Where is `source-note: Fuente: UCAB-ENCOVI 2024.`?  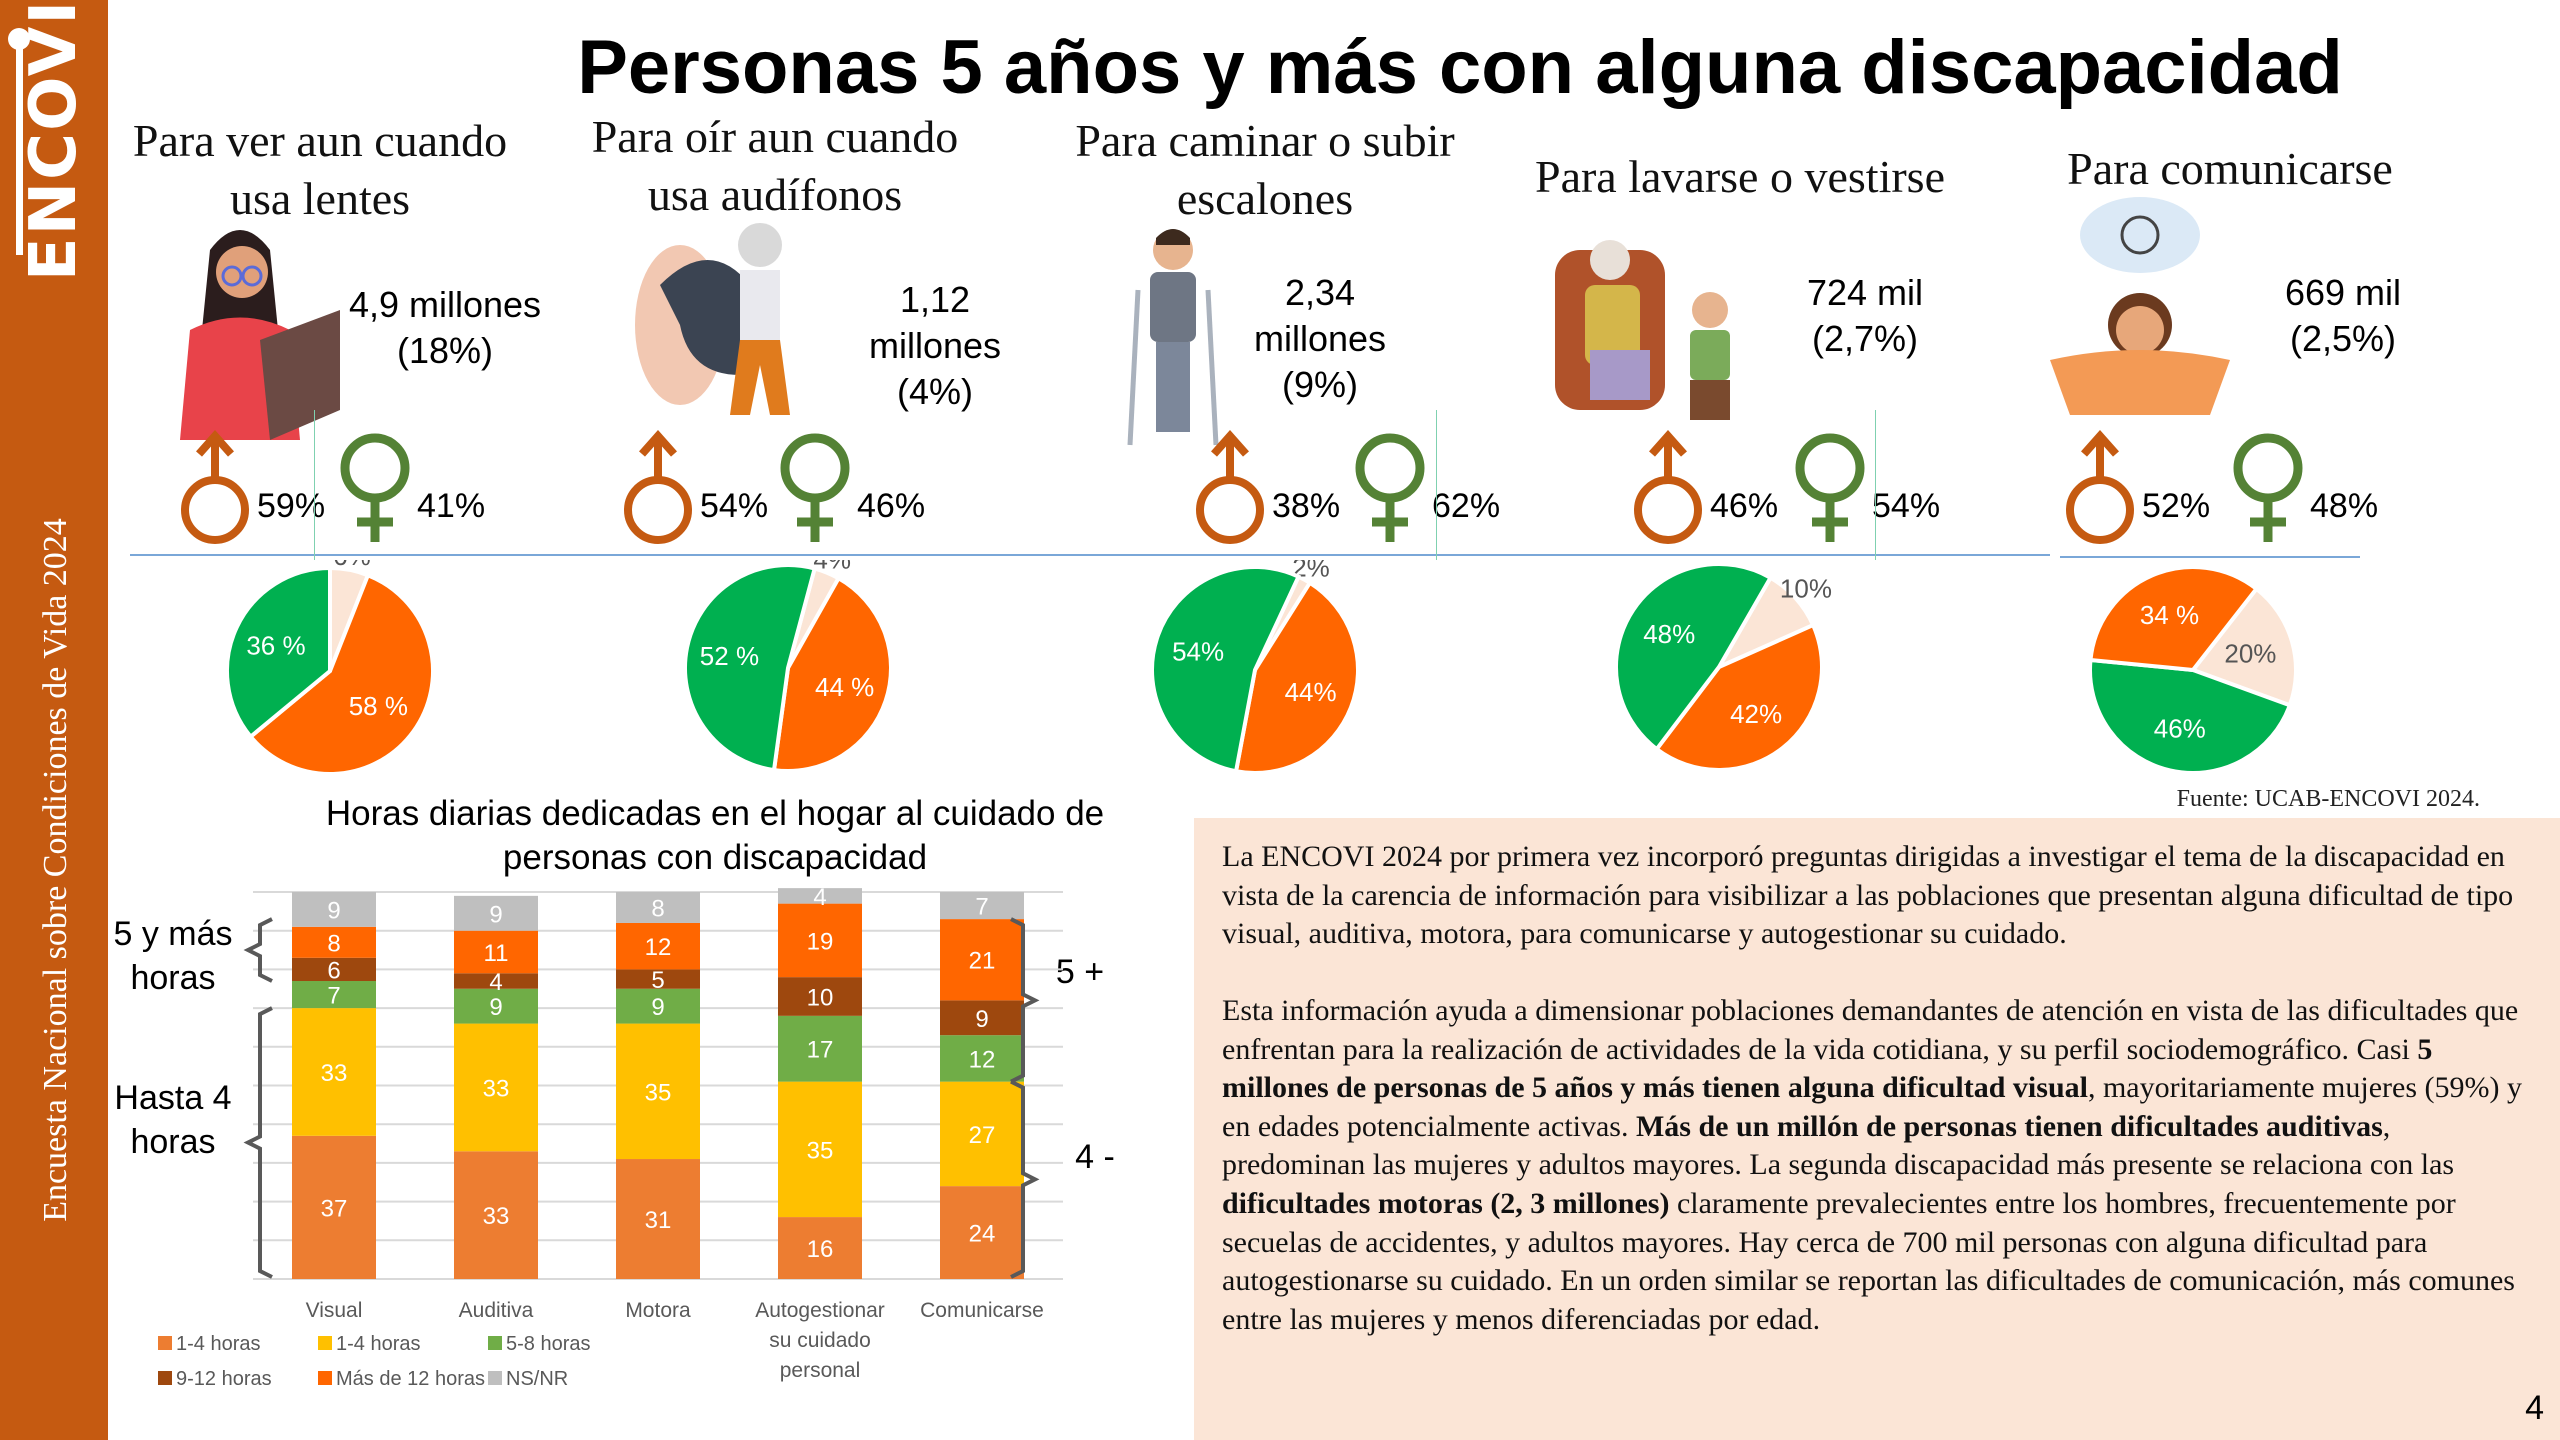
source-note: Fuente: UCAB-ENCOVI 2024. is located at coordinates (2328, 799).